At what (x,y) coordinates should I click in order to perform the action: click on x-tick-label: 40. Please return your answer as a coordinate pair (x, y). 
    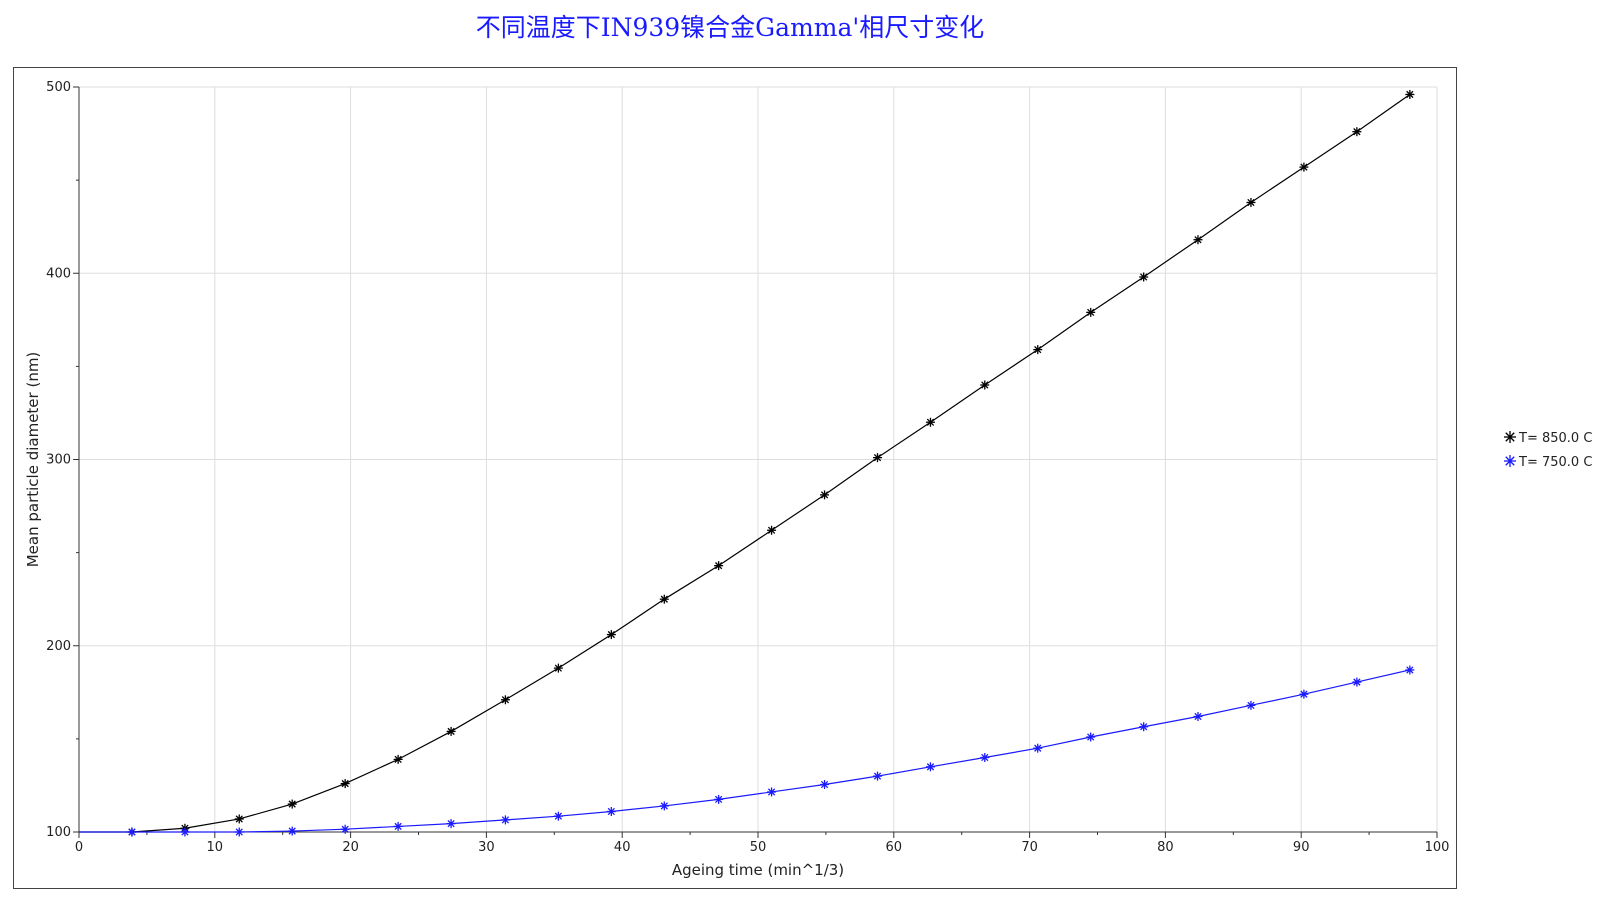
    Looking at the image, I should click on (622, 847).